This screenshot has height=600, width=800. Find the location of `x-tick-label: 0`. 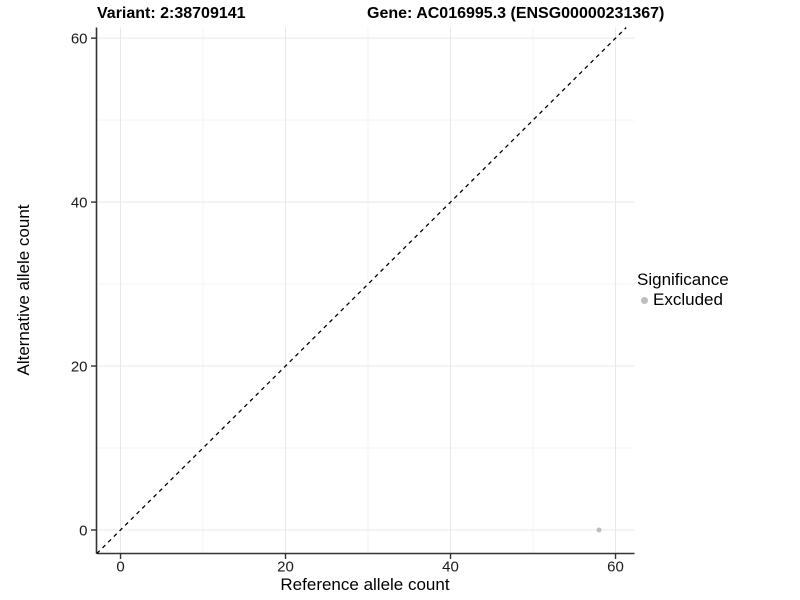

x-tick-label: 0 is located at coordinates (120, 567).